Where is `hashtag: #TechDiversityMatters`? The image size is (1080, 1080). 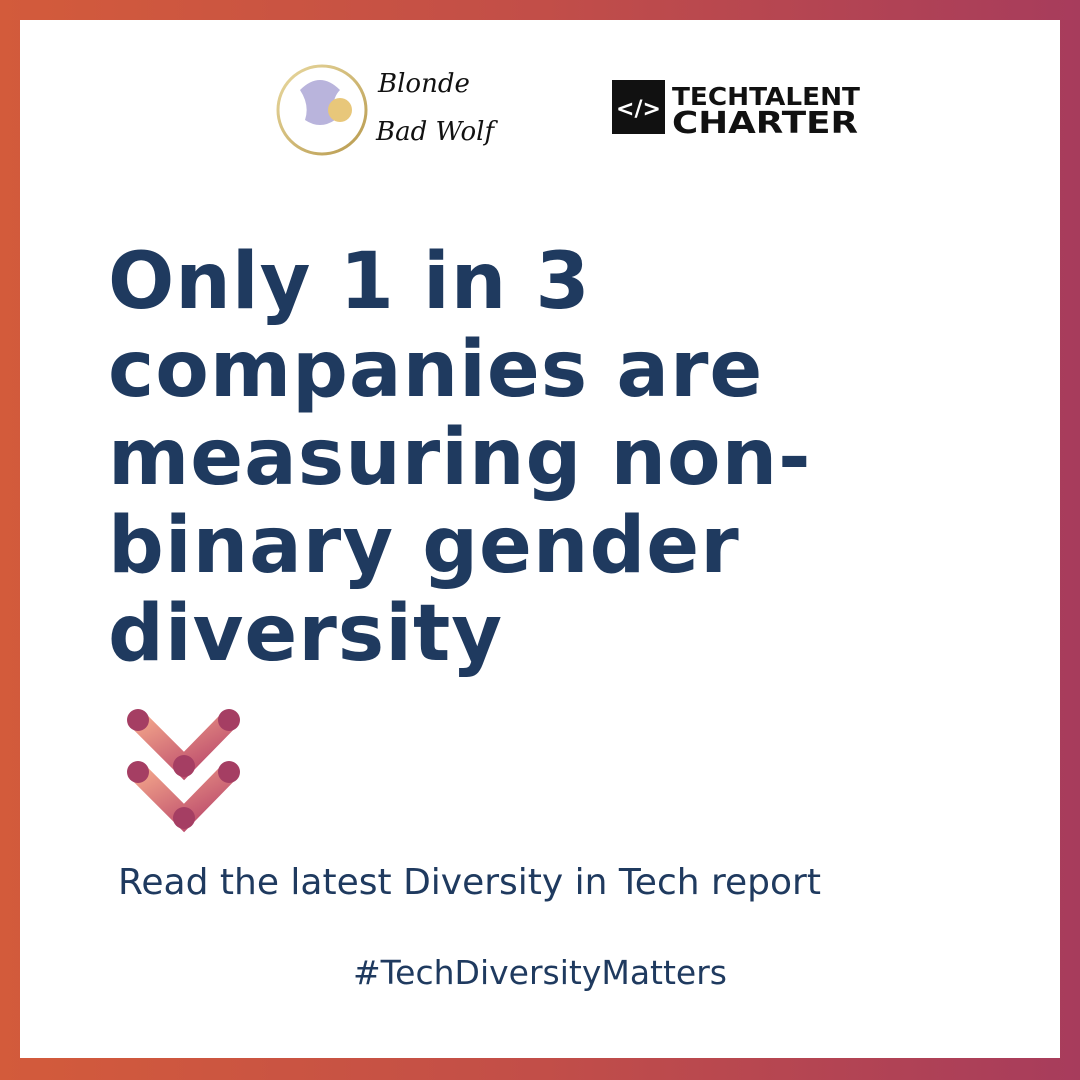 hashtag: #TechDiversityMatters is located at coordinates (539, 972).